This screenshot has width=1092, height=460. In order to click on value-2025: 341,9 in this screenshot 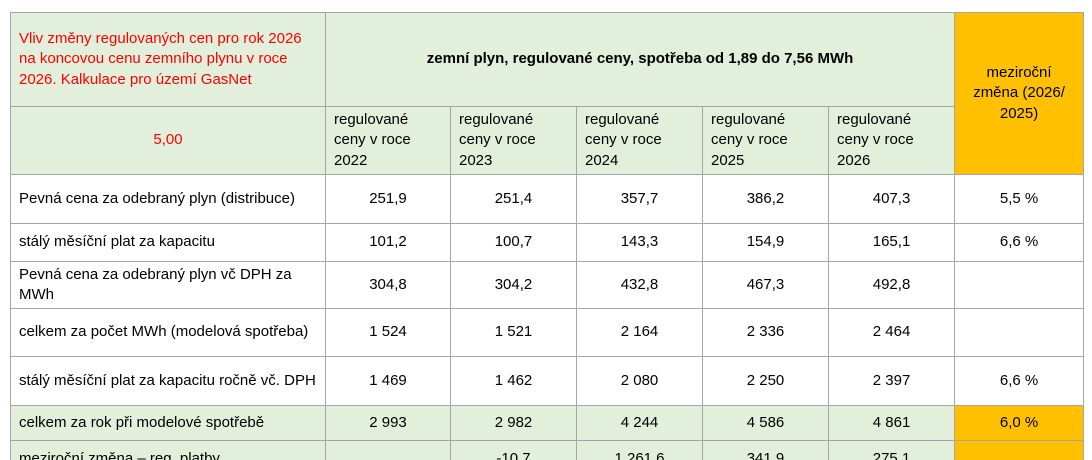, I will do `click(765, 450)`.